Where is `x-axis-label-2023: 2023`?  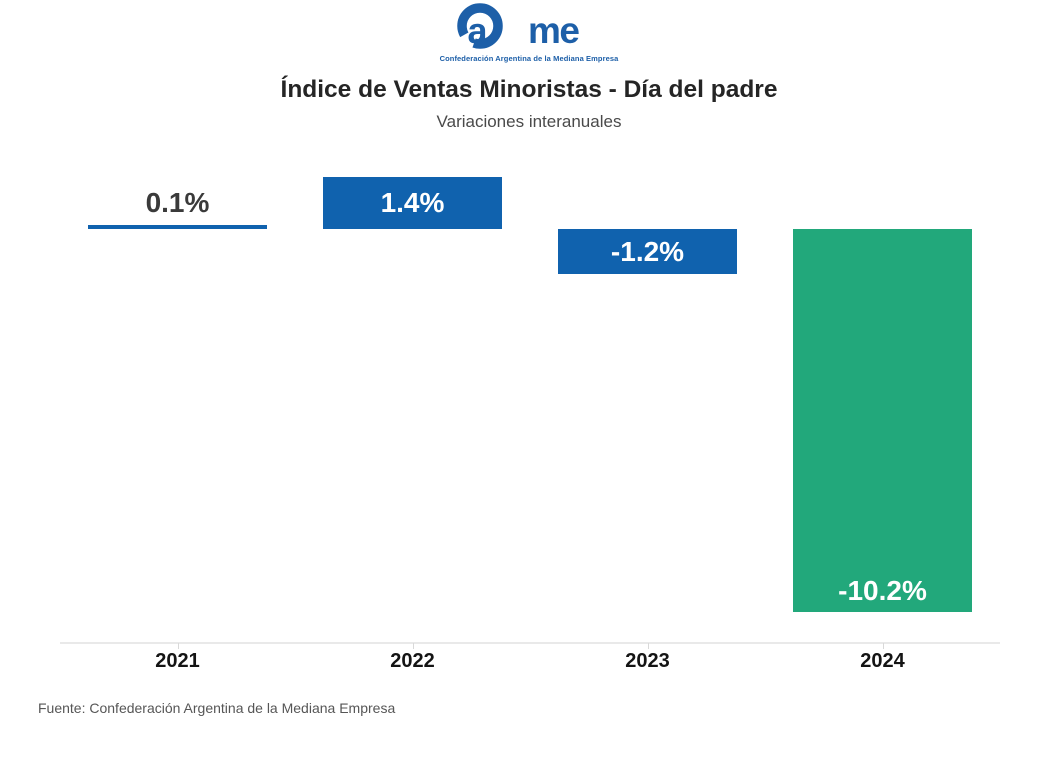 x-axis-label-2023: 2023 is located at coordinates (647, 661).